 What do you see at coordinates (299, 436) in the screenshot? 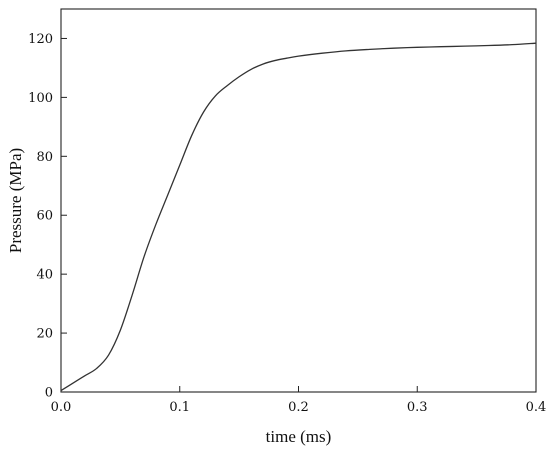
I see `x-axis-title: time (ms)` at bounding box center [299, 436].